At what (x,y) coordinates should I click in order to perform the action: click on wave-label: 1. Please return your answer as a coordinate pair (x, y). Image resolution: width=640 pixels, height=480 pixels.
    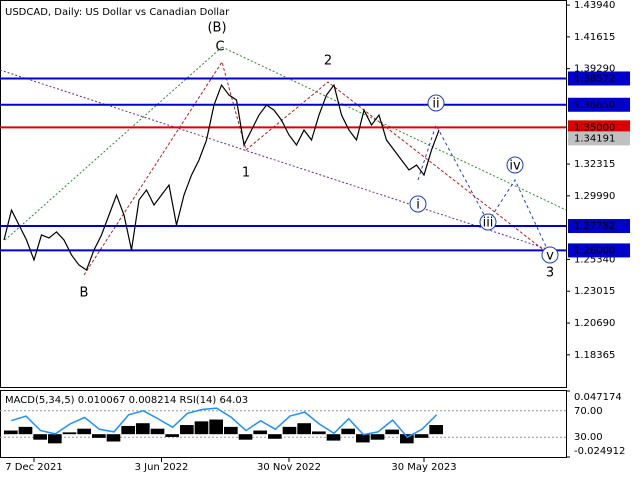
    Looking at the image, I should click on (246, 173).